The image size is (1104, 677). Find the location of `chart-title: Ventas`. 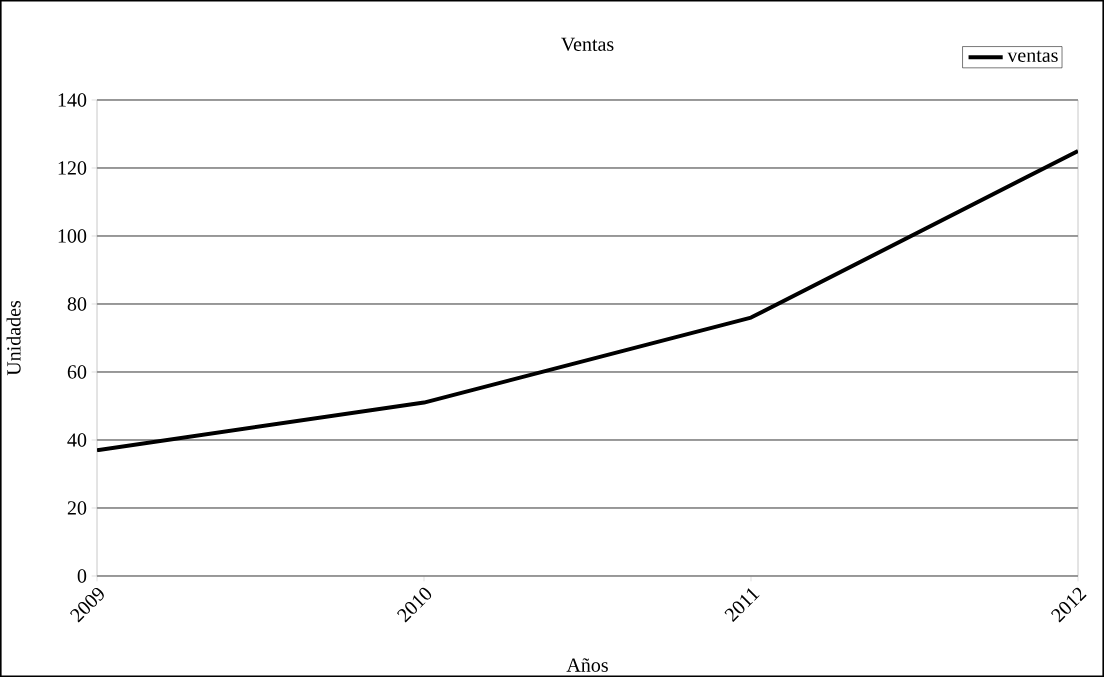

chart-title: Ventas is located at coordinates (587, 44).